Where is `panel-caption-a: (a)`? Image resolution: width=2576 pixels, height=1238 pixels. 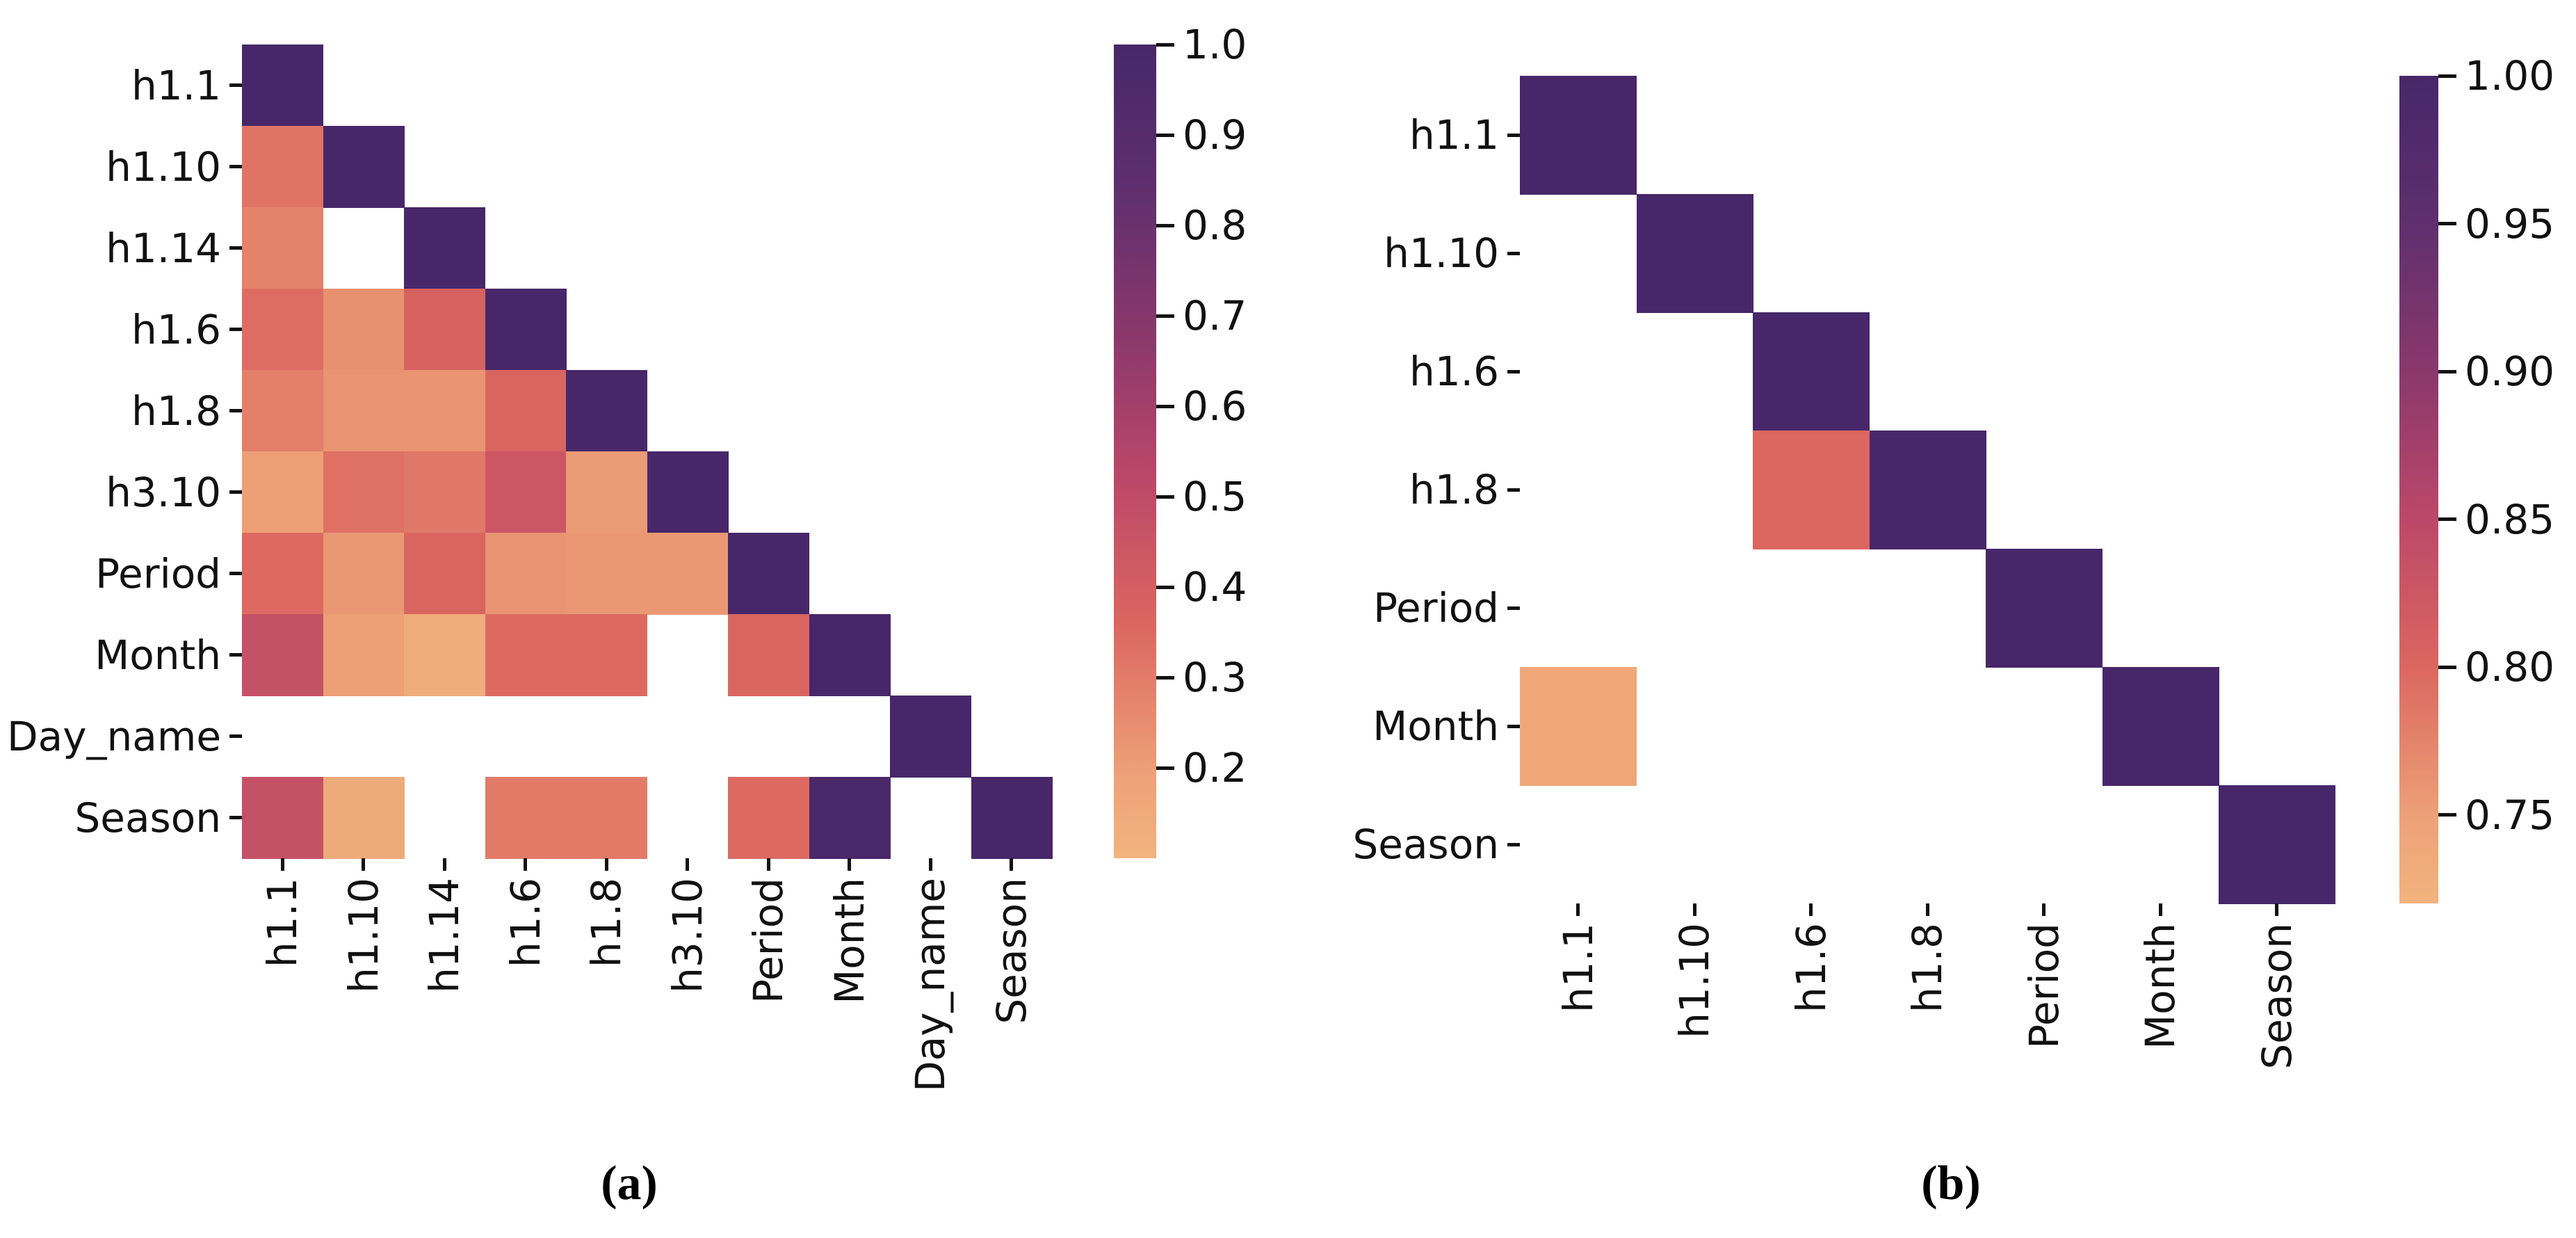
panel-caption-a: (a) is located at coordinates (629, 1183).